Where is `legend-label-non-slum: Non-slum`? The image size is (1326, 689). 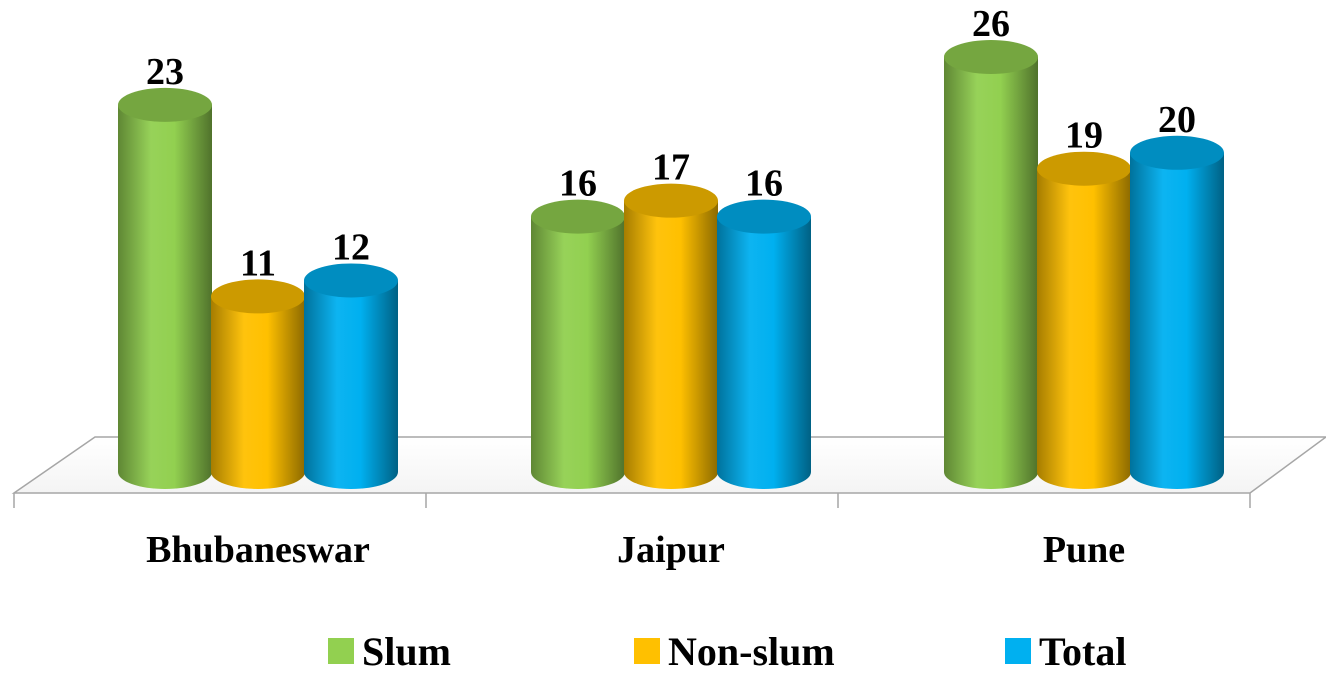
legend-label-non-slum: Non-slum is located at coordinates (751, 651).